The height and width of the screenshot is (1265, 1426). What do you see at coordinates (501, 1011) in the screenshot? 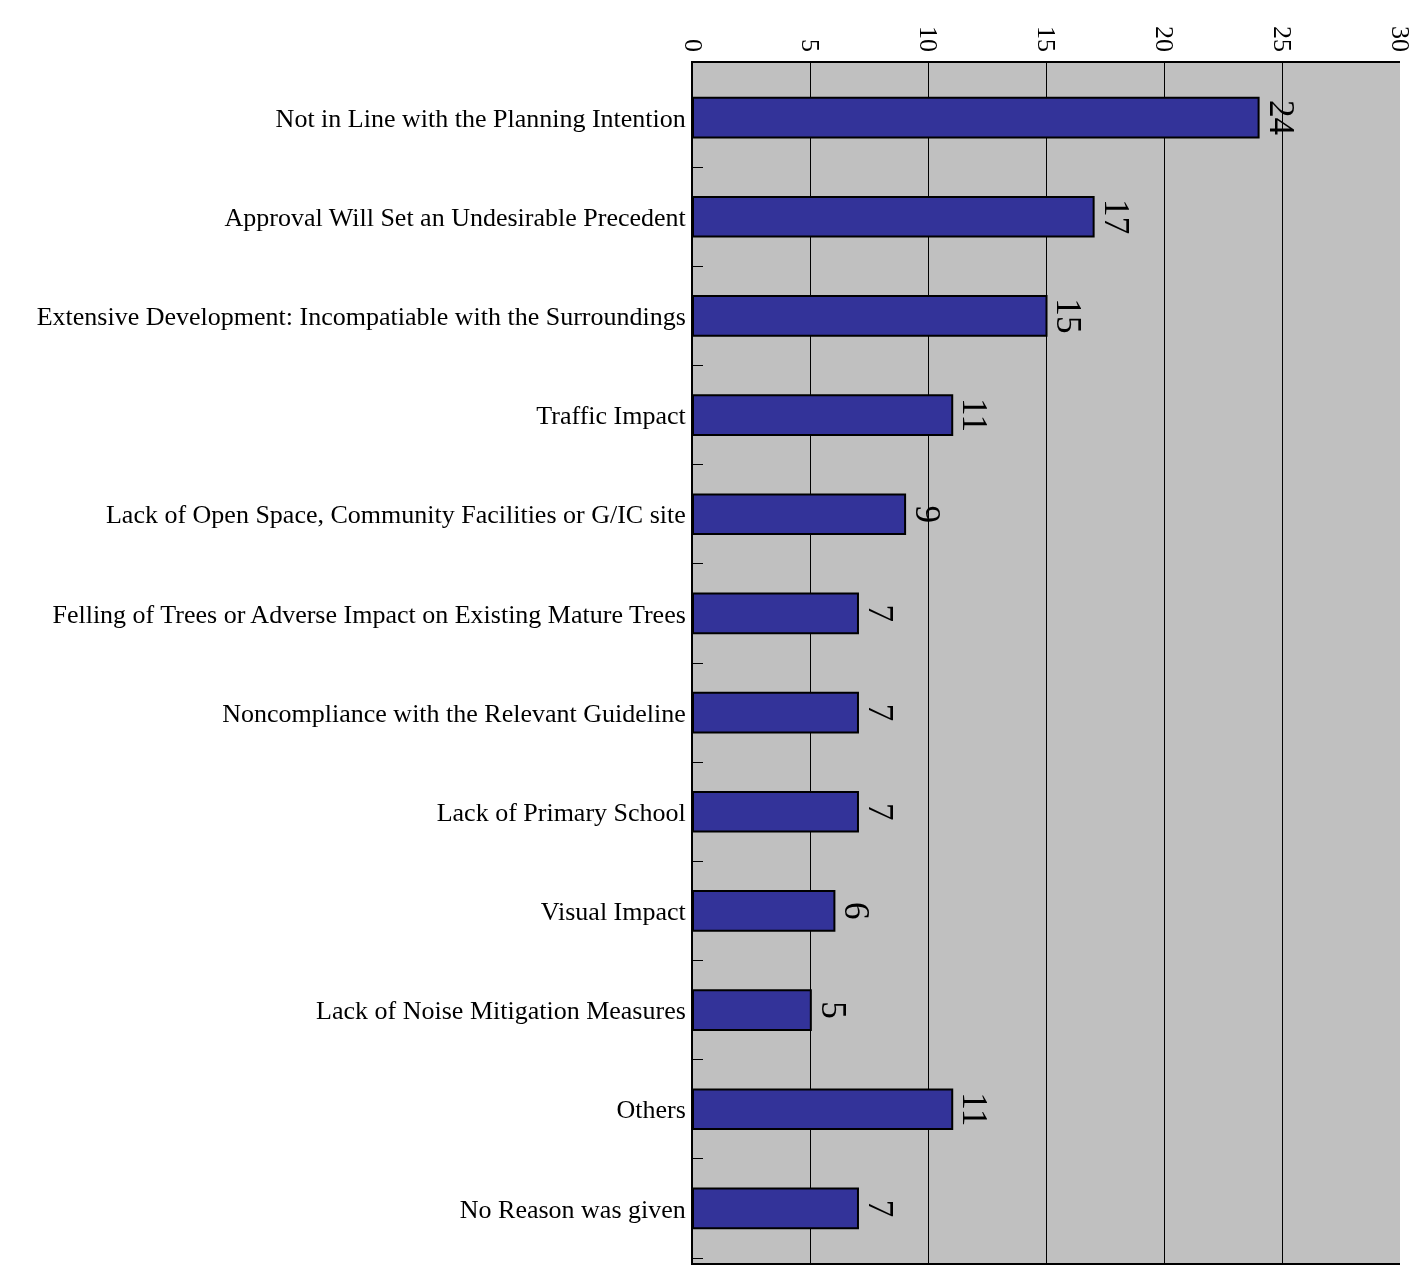
I see `y-tick-label: Lack of Noise Mitigation Measures` at bounding box center [501, 1011].